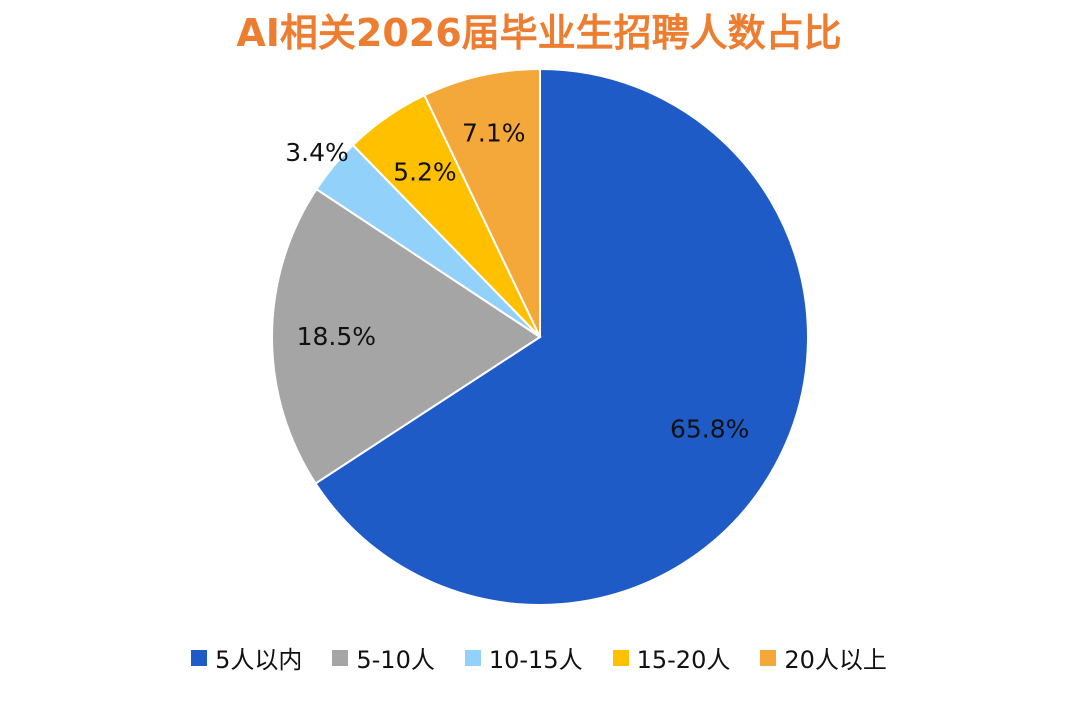 Image resolution: width=1078 pixels, height=716 pixels. I want to click on legend-item-5-or-fewer: 5人以内, so click(246, 657).